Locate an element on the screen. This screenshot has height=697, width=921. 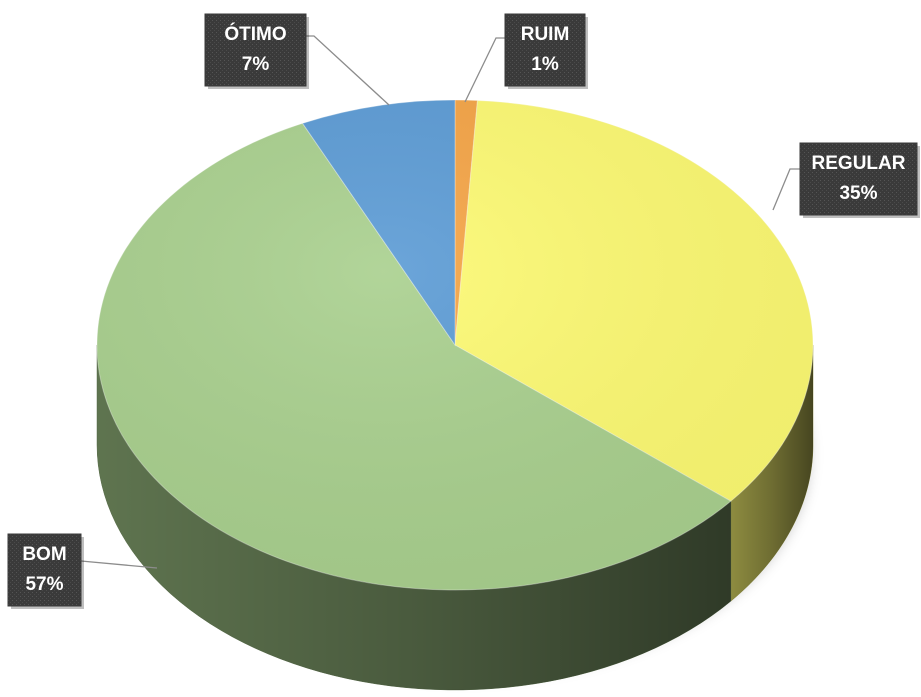
data-label-ótimo: ÓTIMO 7% is located at coordinates (256, 51).